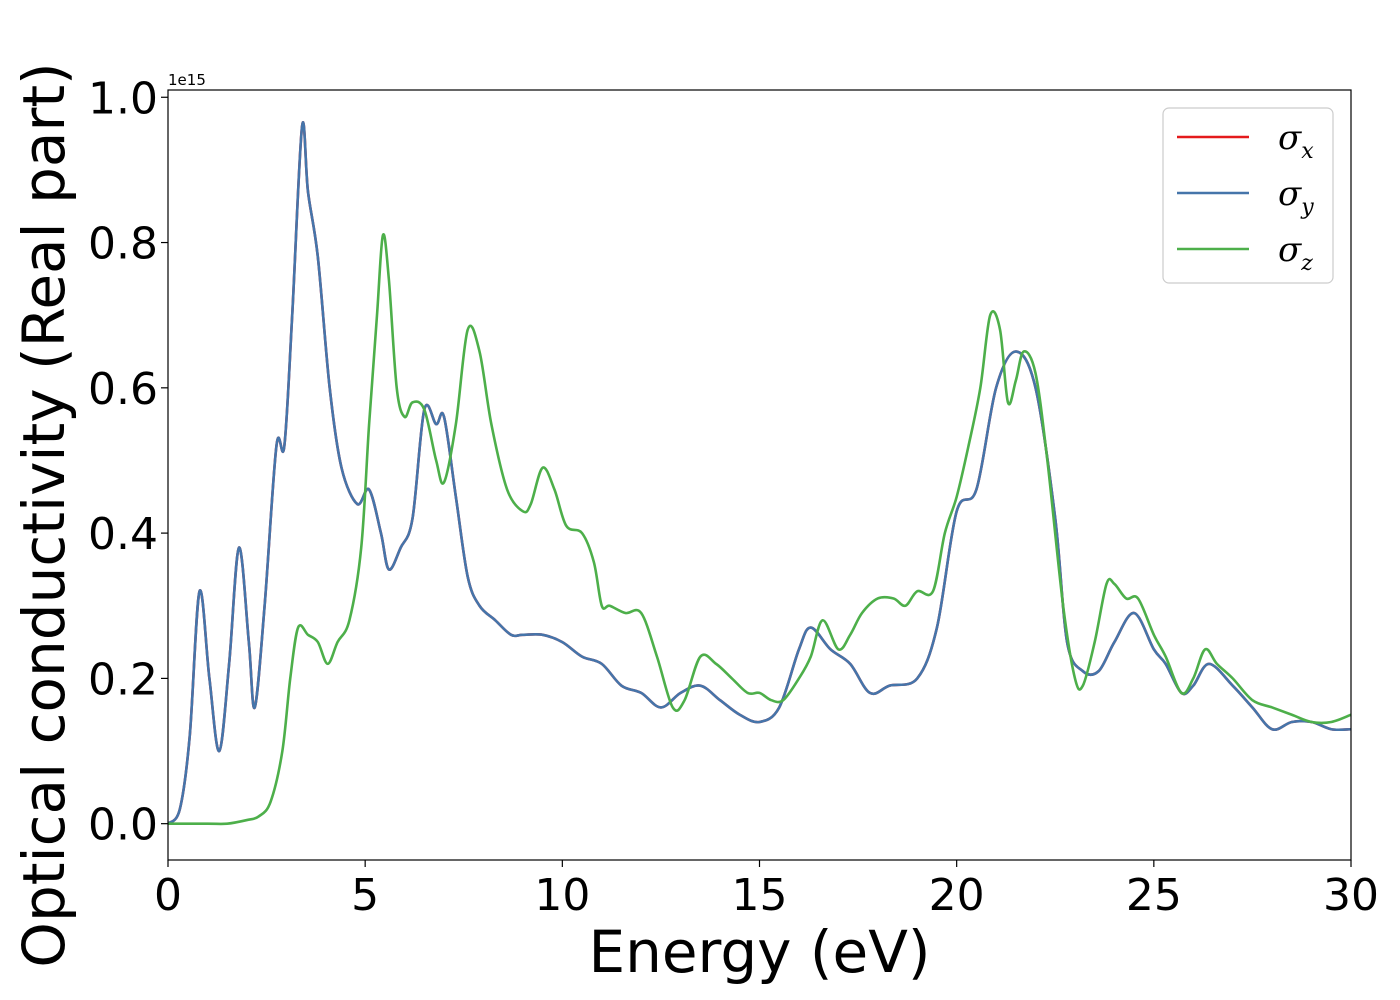 The image size is (1400, 1000). I want to click on y-axis-ticks: 0.0 0.2 0.4 0.6 0.8 1.0, so click(128, 462).